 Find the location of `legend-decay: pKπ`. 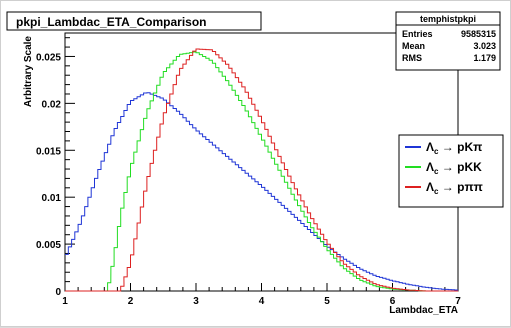

legend-decay: pKπ is located at coordinates (469, 147).